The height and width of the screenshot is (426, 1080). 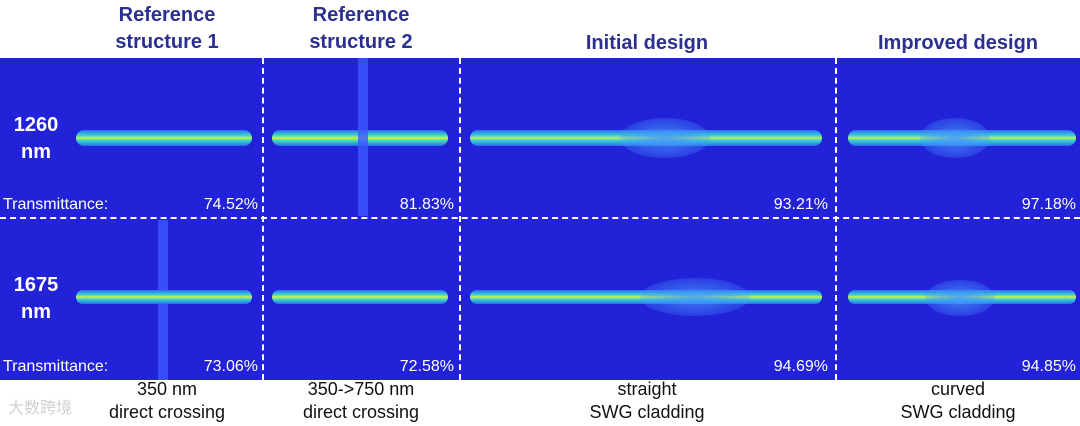 I want to click on transmittance-ref2-row2: 72.58%, so click(x=426, y=366).